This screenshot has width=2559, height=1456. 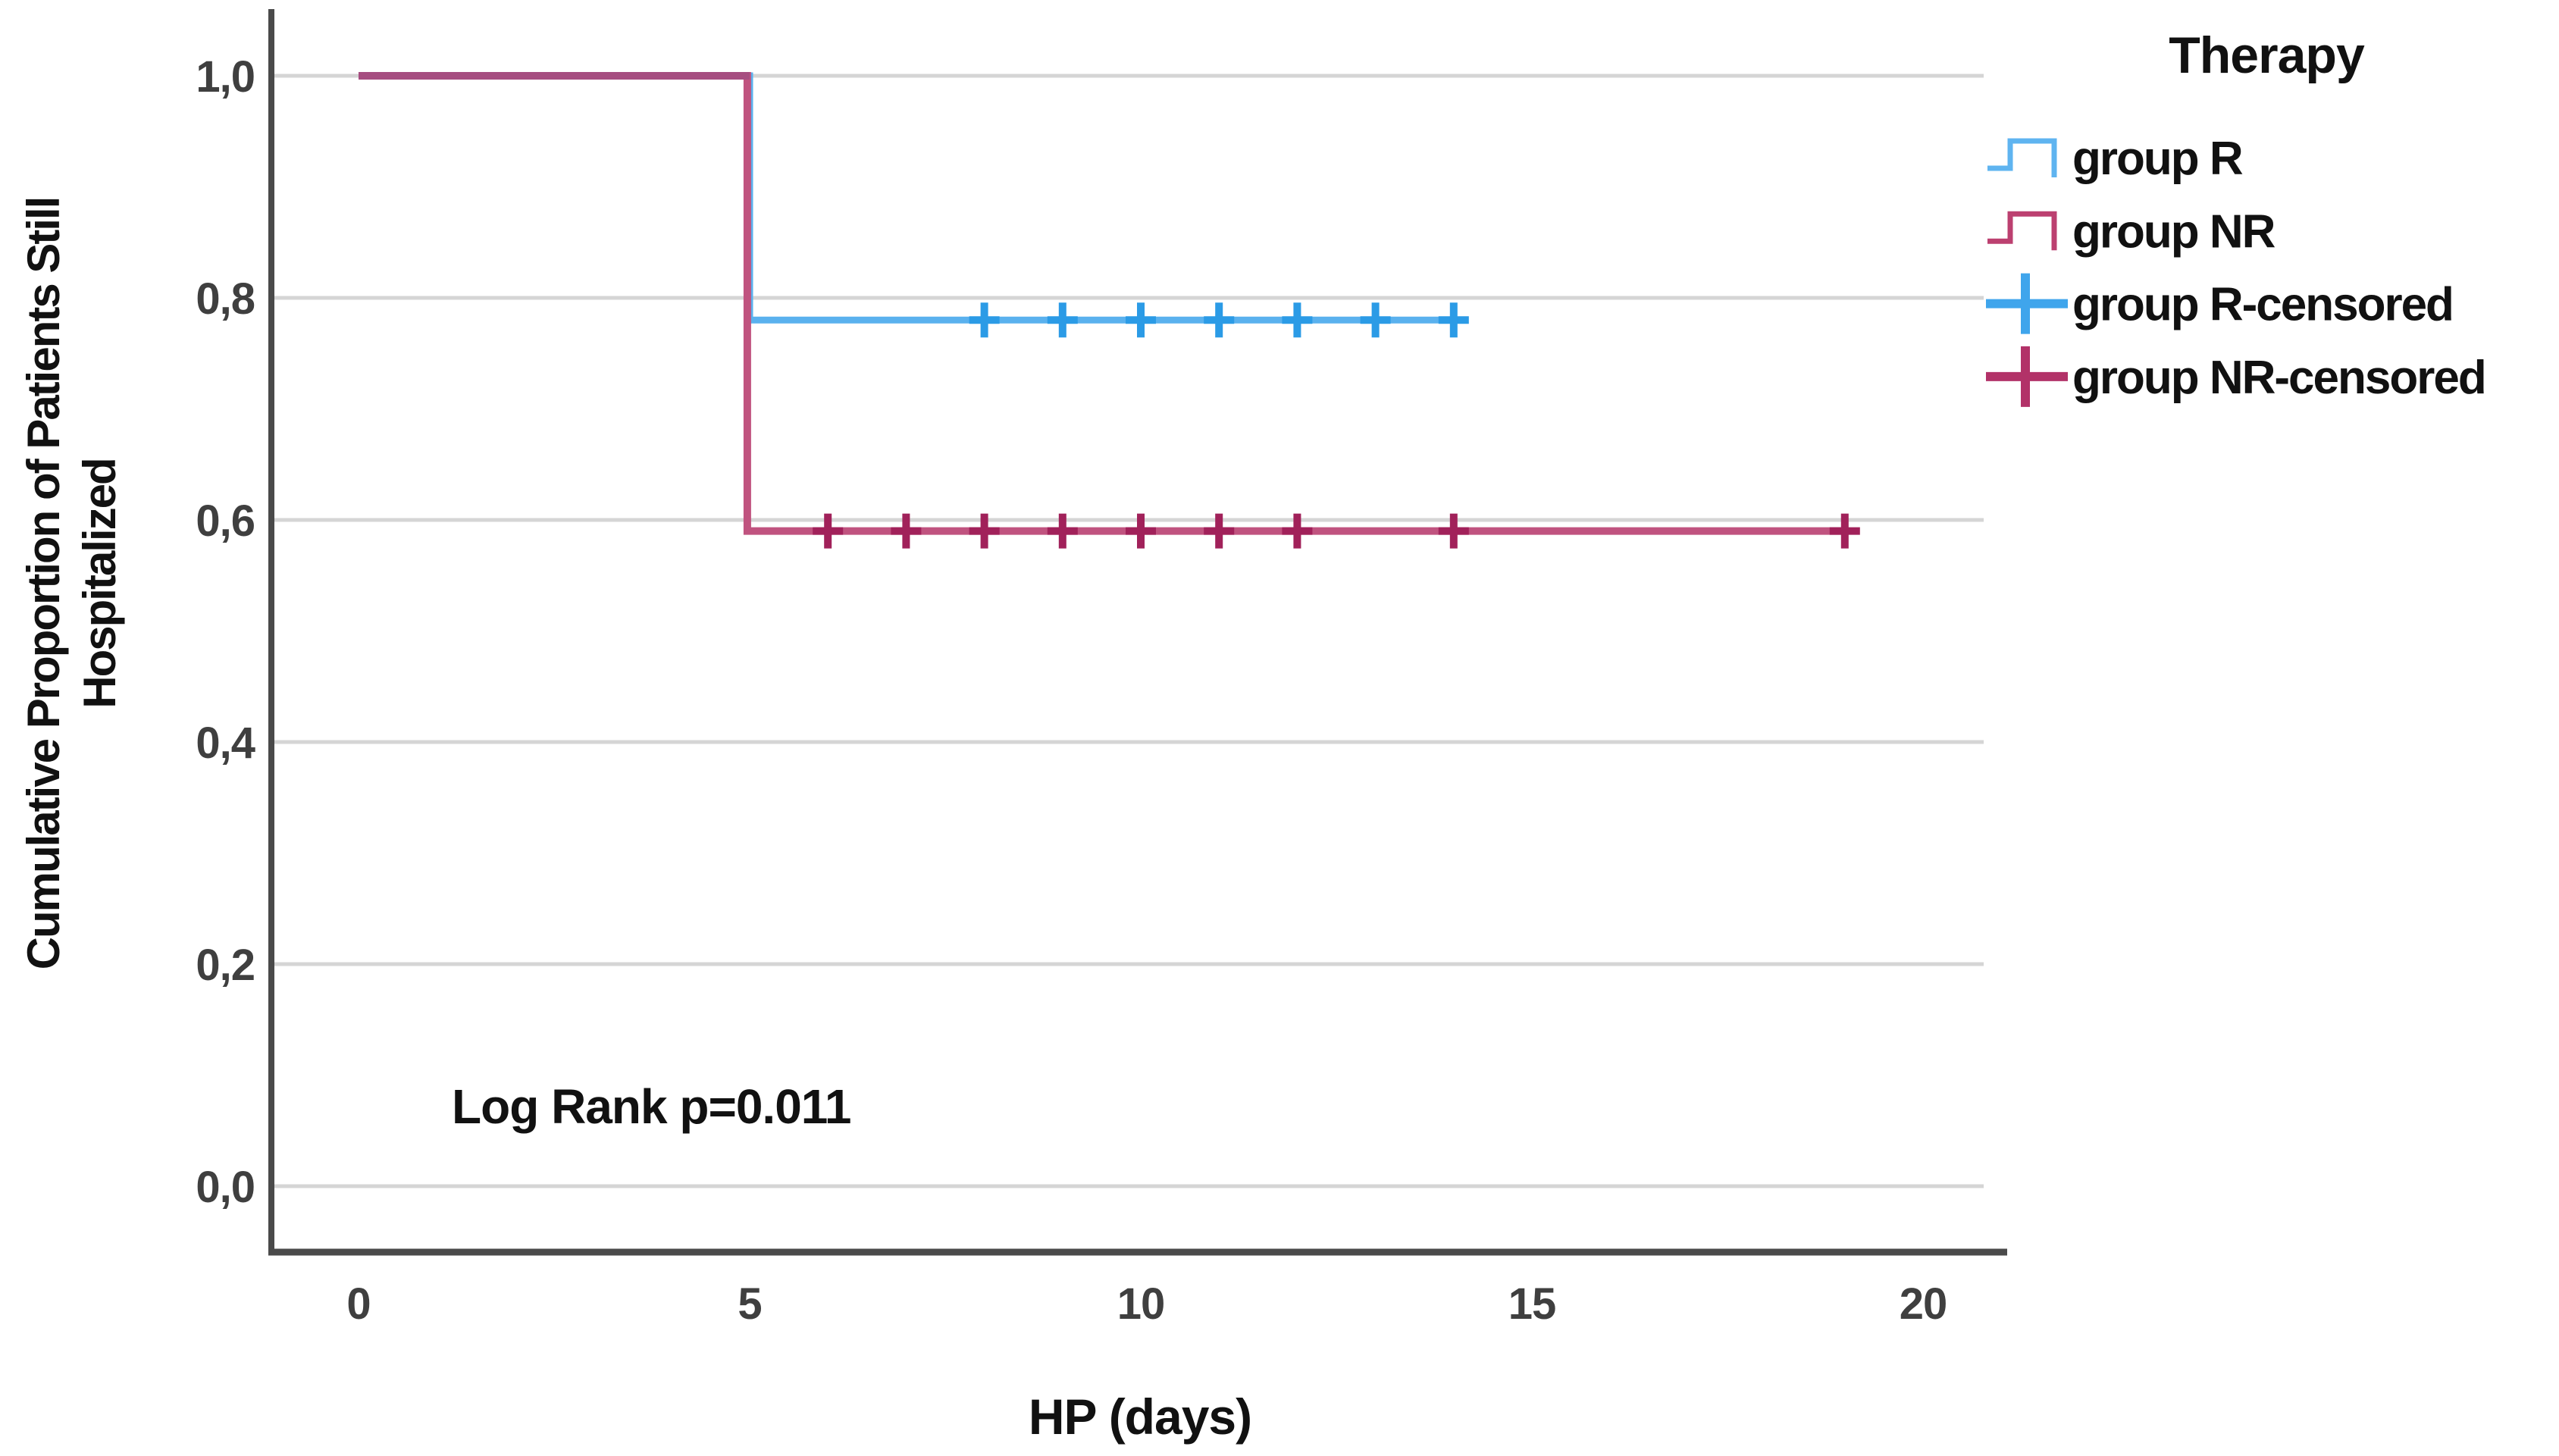 What do you see at coordinates (358, 1304) in the screenshot?
I see `x-tick-0: 0` at bounding box center [358, 1304].